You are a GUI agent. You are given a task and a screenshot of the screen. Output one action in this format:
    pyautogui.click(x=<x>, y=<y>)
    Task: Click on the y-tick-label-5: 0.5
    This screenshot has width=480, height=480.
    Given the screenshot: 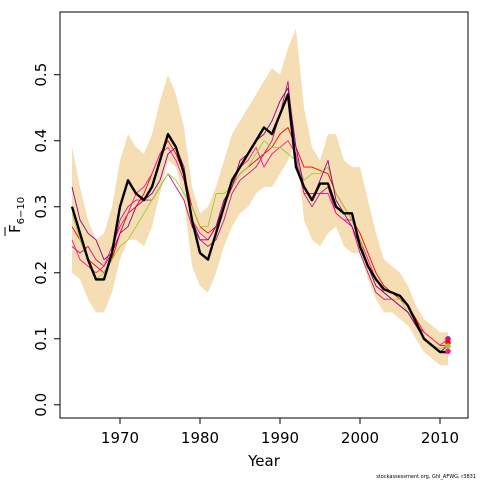 What is the action you would take?
    pyautogui.click(x=41, y=75)
    